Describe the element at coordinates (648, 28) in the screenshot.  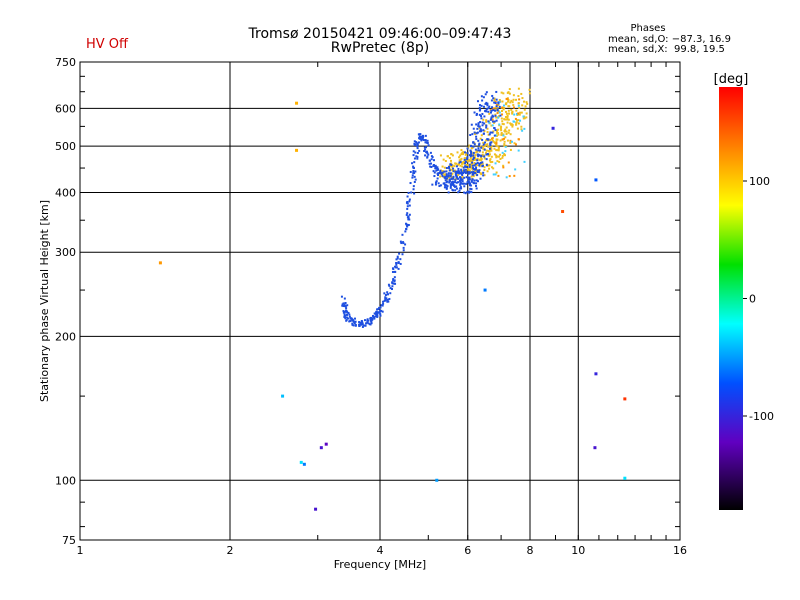
I see `phases-title: Phases` at that location.